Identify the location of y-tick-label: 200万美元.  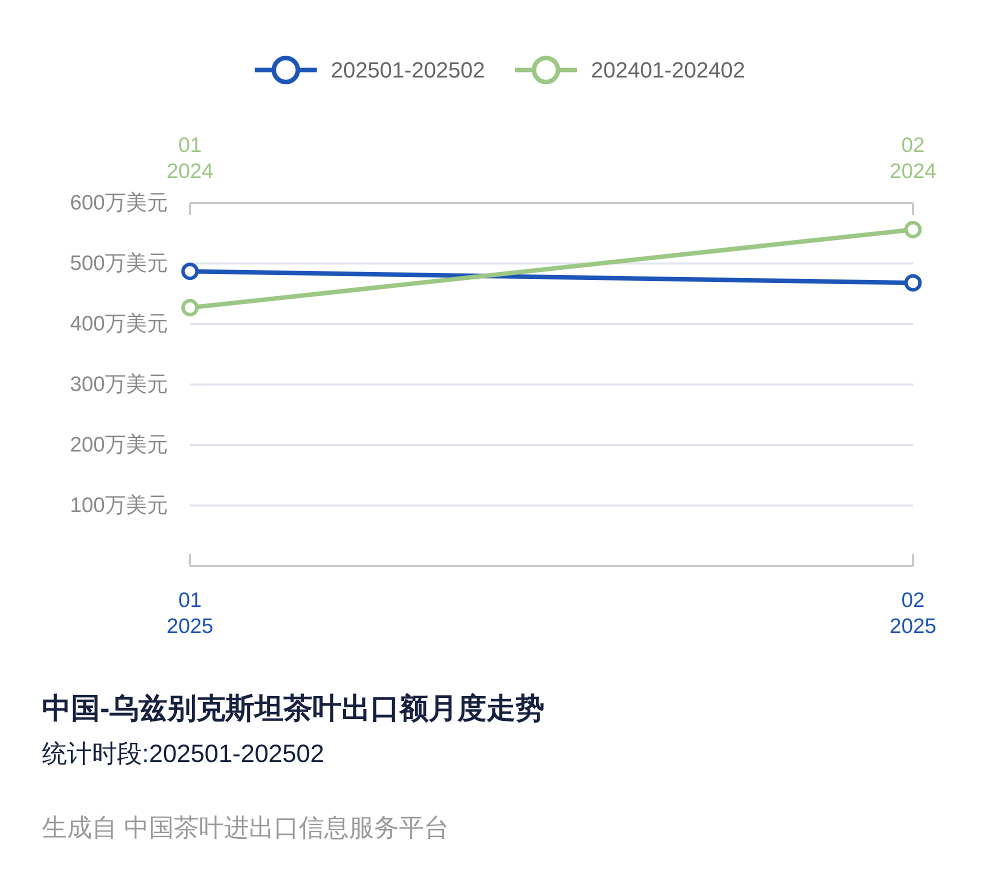
(119, 445).